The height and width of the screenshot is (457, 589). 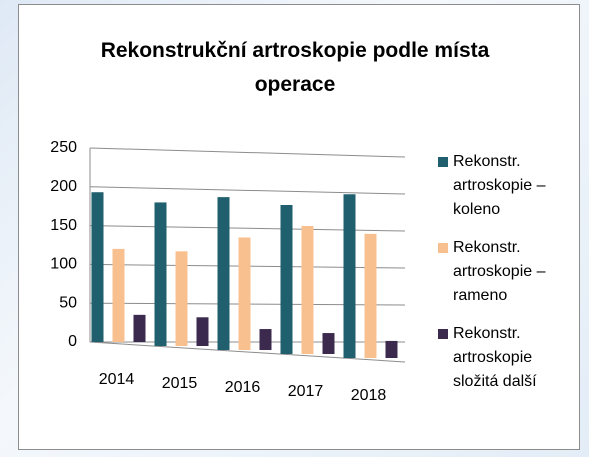 What do you see at coordinates (243, 387) in the screenshot?
I see `x-tick-label: 2016` at bounding box center [243, 387].